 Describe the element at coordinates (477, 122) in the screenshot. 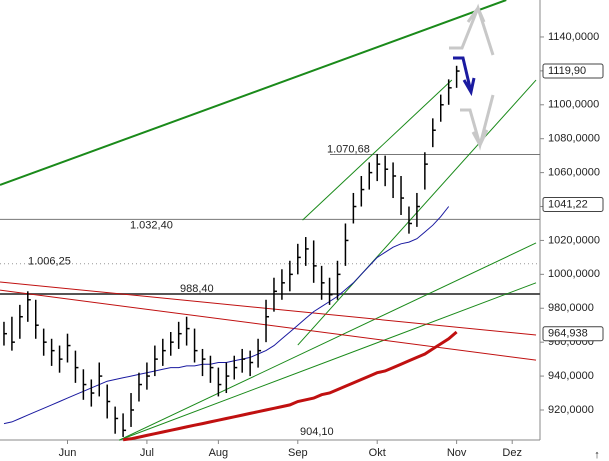

I see `gray-arrow-down` at that location.